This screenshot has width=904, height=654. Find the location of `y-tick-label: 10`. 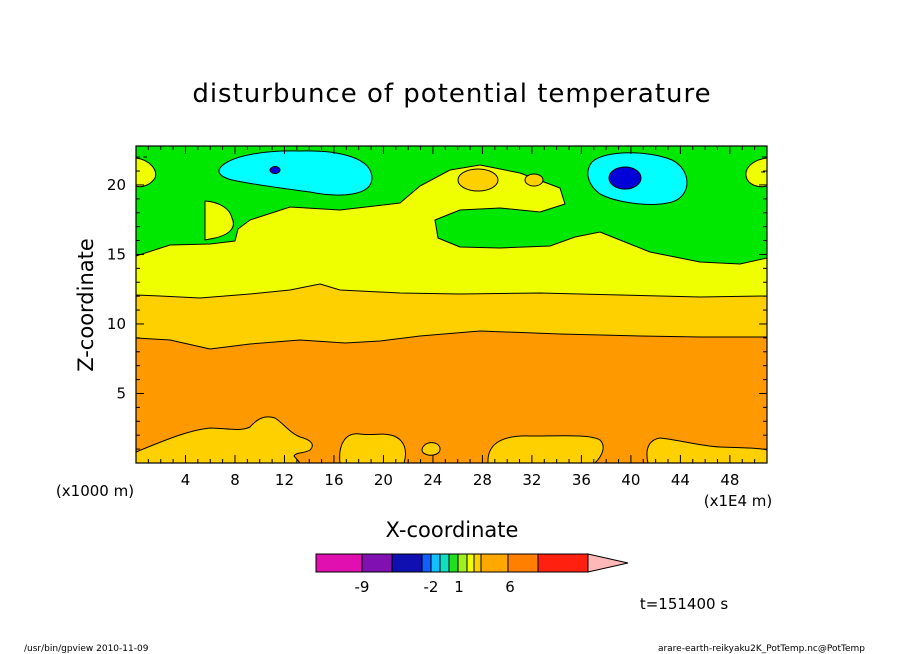

y-tick-label: 10 is located at coordinates (116, 324).